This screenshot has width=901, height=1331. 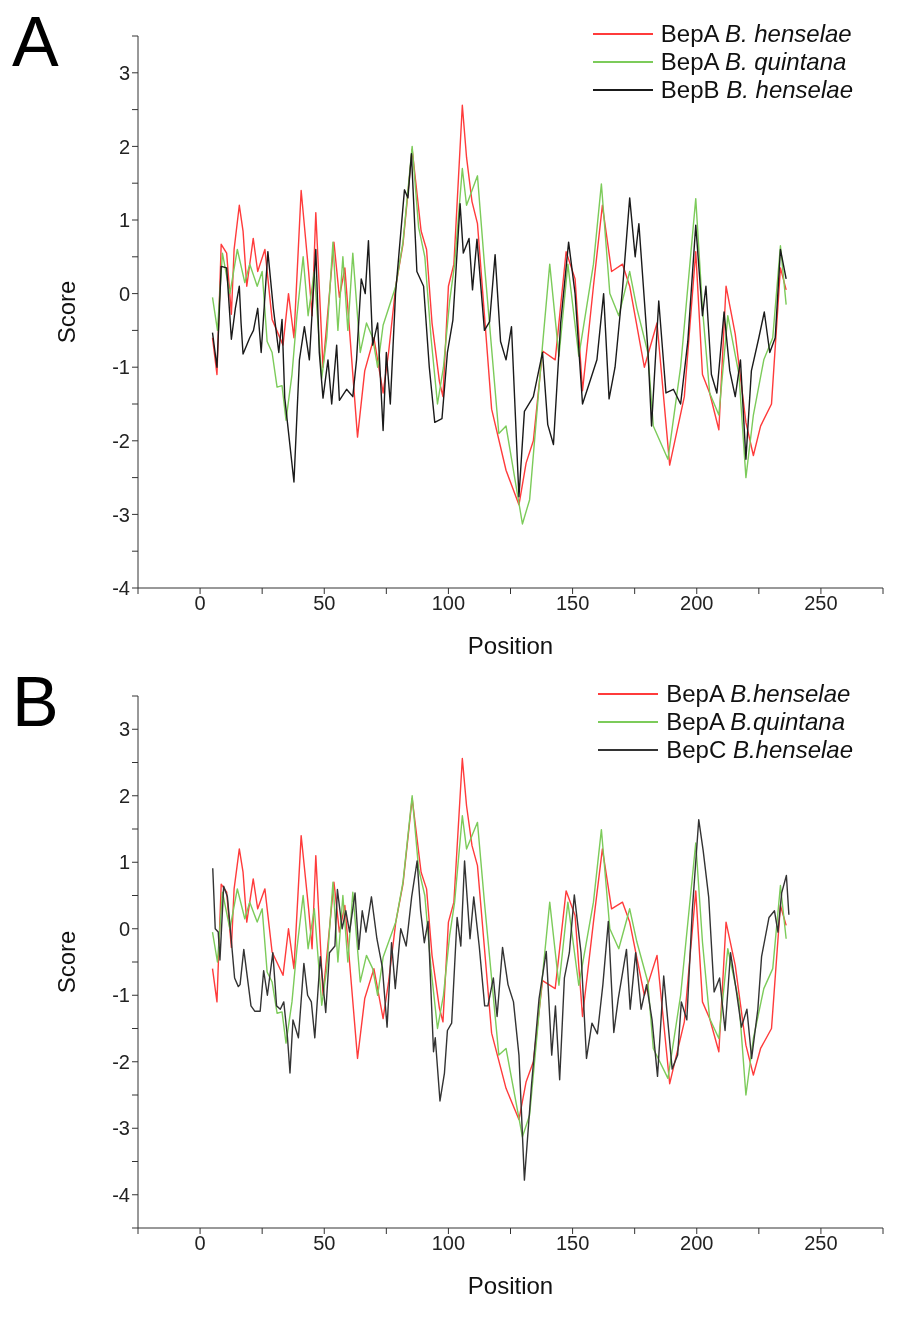 What do you see at coordinates (753, 62) in the screenshot?
I see `legend-label: BepA B. quintana` at bounding box center [753, 62].